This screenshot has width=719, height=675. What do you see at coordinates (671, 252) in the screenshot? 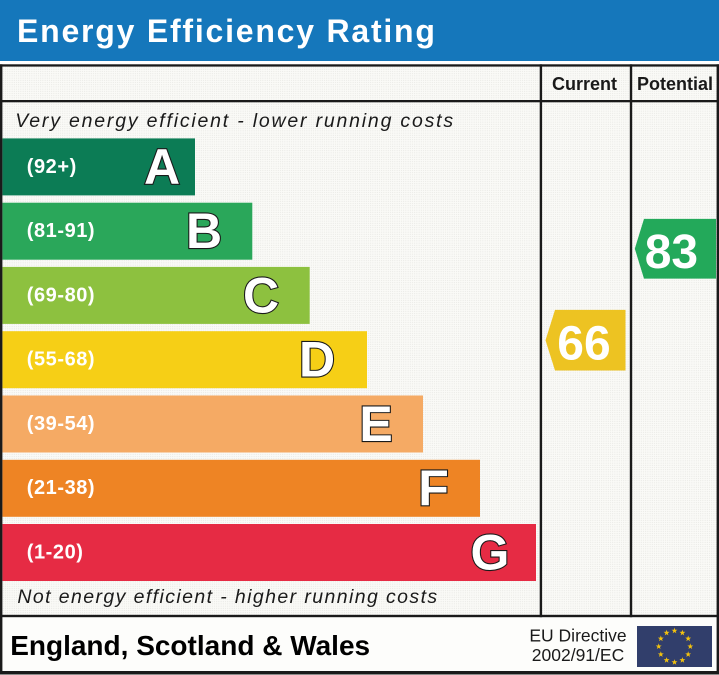
I see `svg-text: 83` at bounding box center [671, 252].